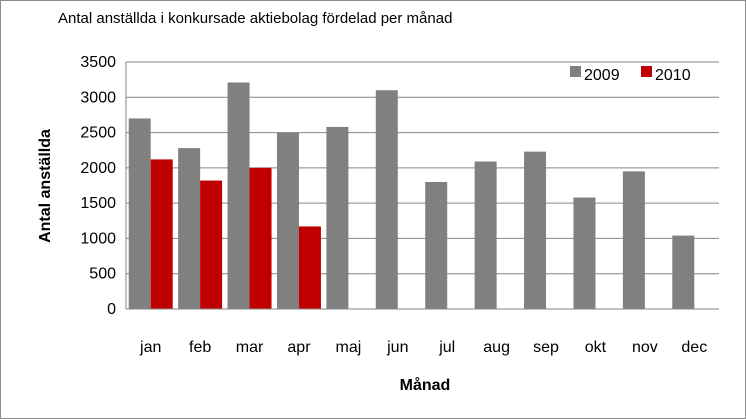 This screenshot has height=419, width=746. I want to click on bar-2009-jun, so click(386, 199).